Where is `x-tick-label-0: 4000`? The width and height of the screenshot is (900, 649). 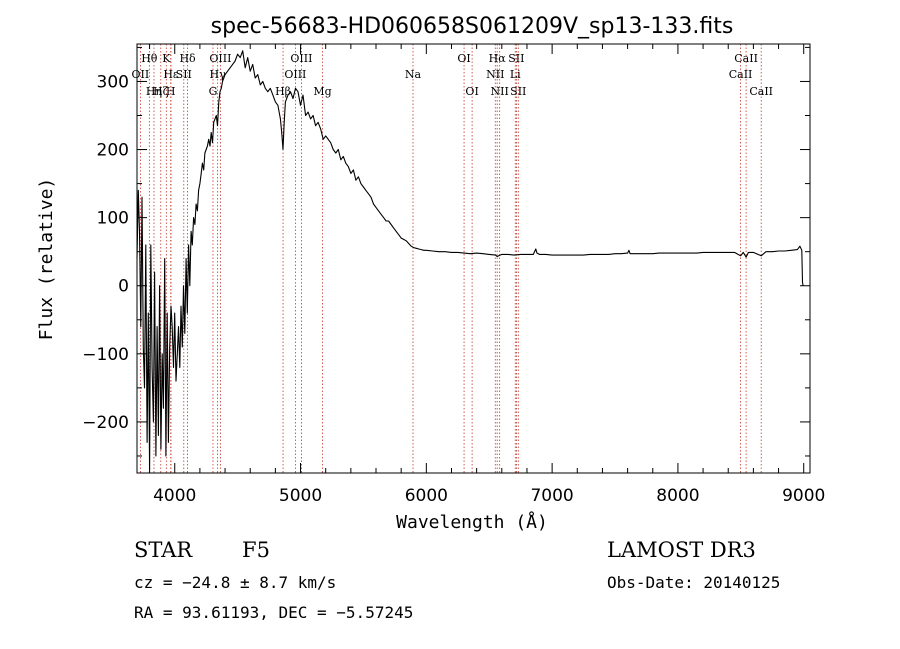 x-tick-label-0: 4000 is located at coordinates (174, 496).